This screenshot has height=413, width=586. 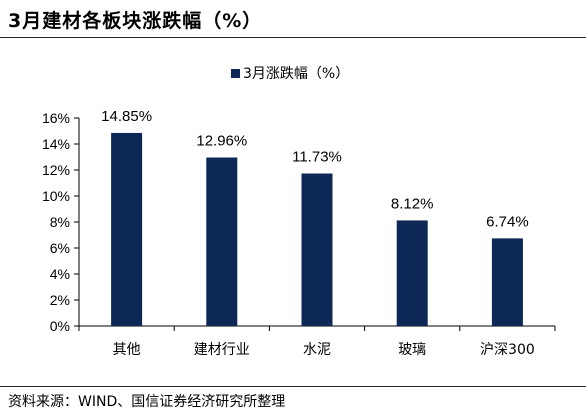 I want to click on x-tick-label: 沪深300, so click(x=507, y=350).